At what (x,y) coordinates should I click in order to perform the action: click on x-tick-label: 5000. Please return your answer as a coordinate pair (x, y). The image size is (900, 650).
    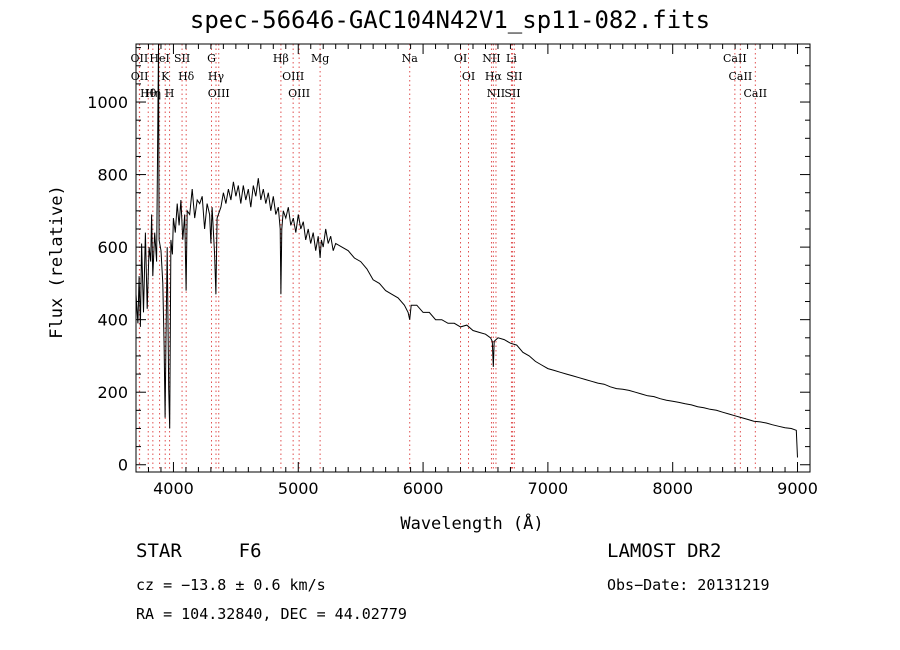
    Looking at the image, I should click on (298, 488).